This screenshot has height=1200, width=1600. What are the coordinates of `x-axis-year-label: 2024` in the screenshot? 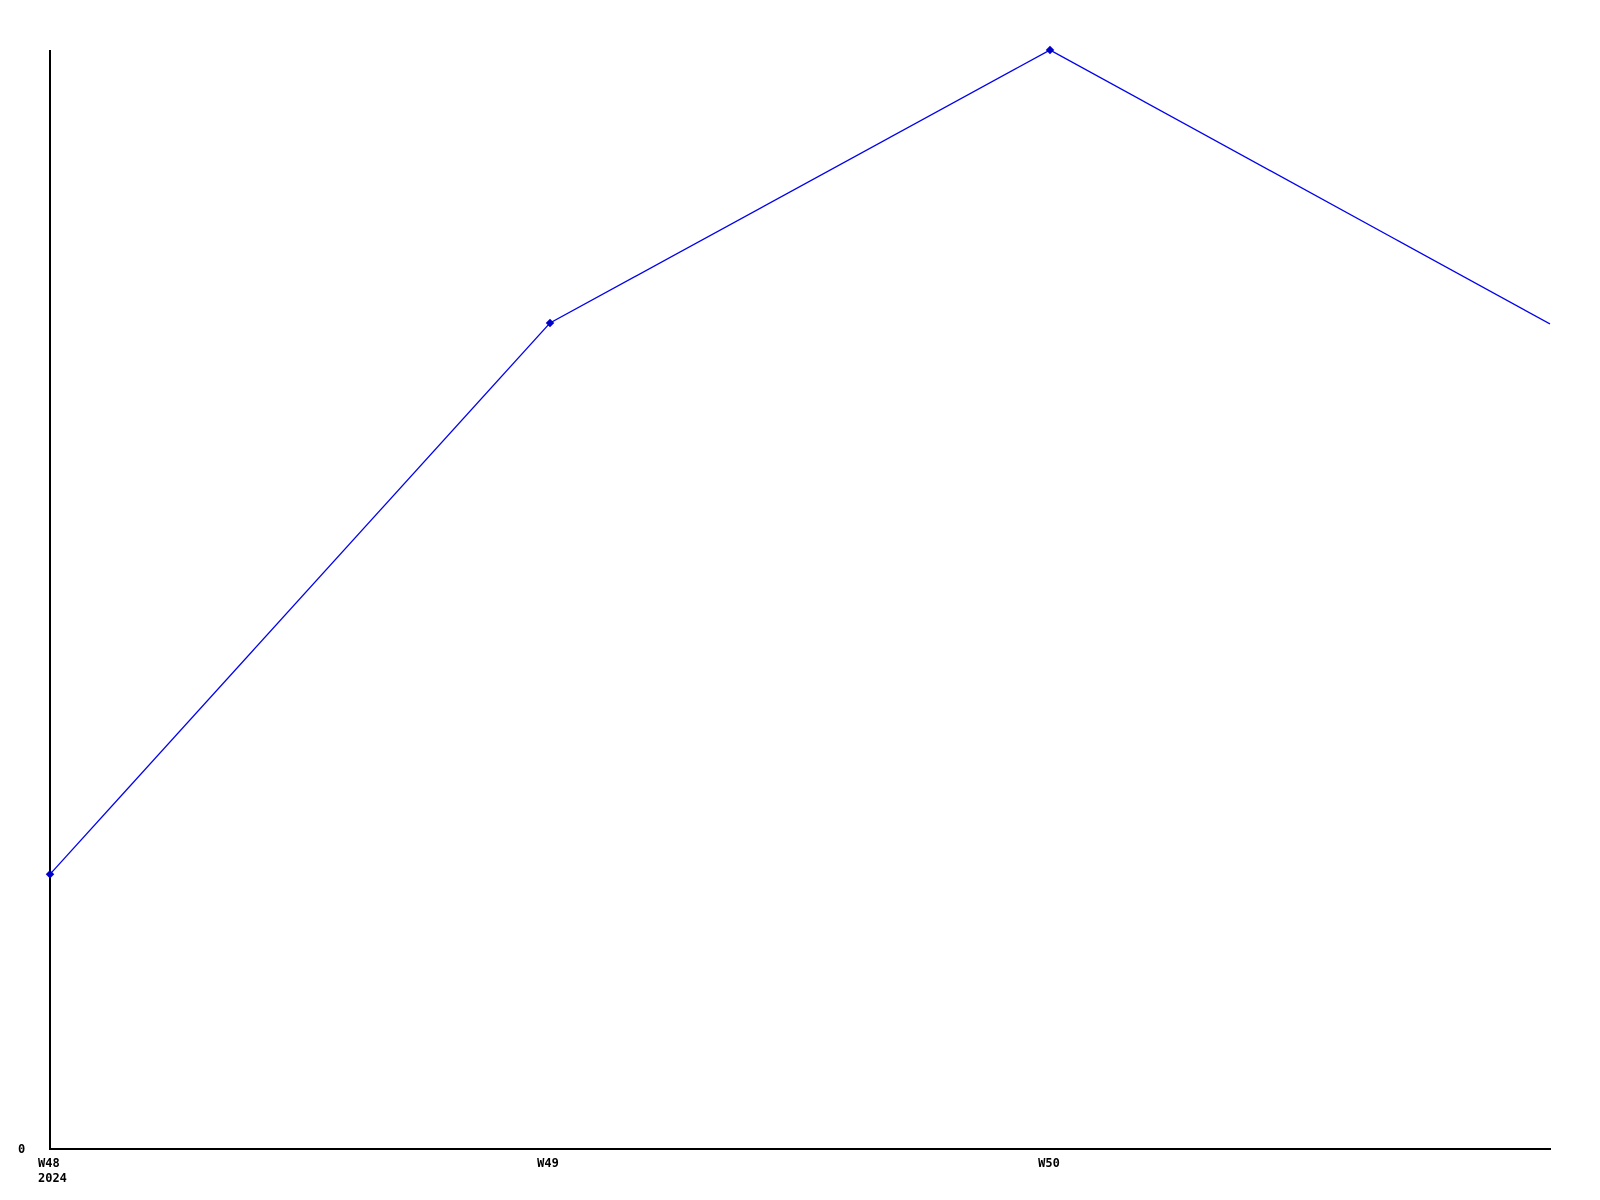 It's located at (52, 1178).